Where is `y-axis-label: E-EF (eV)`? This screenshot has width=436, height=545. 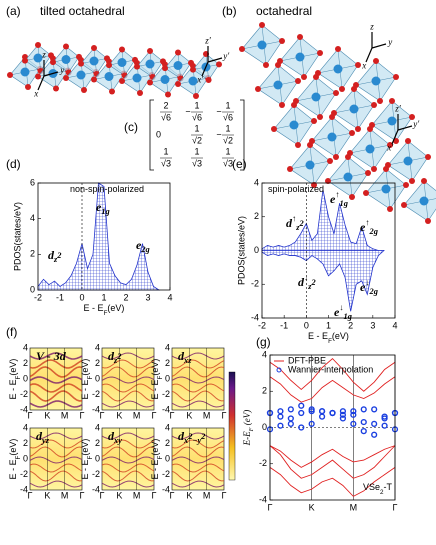 y-axis-label: E-EF (eV) is located at coordinates (248, 428).